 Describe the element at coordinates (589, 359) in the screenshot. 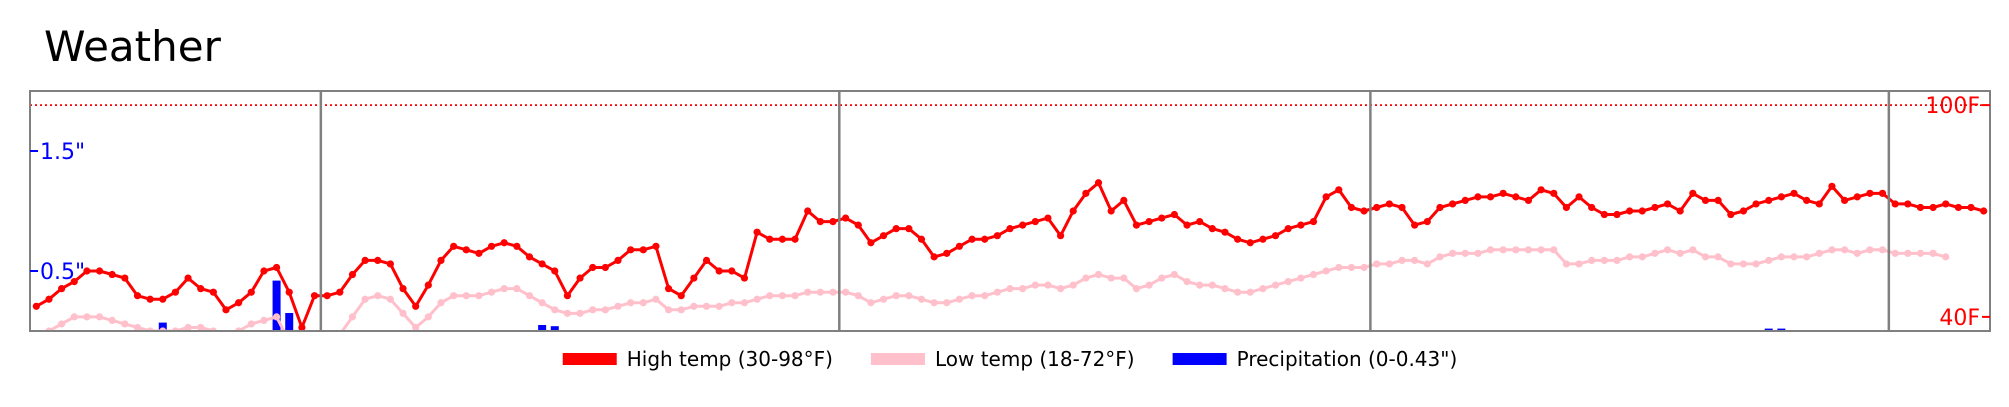

I see `legend-swatch` at that location.